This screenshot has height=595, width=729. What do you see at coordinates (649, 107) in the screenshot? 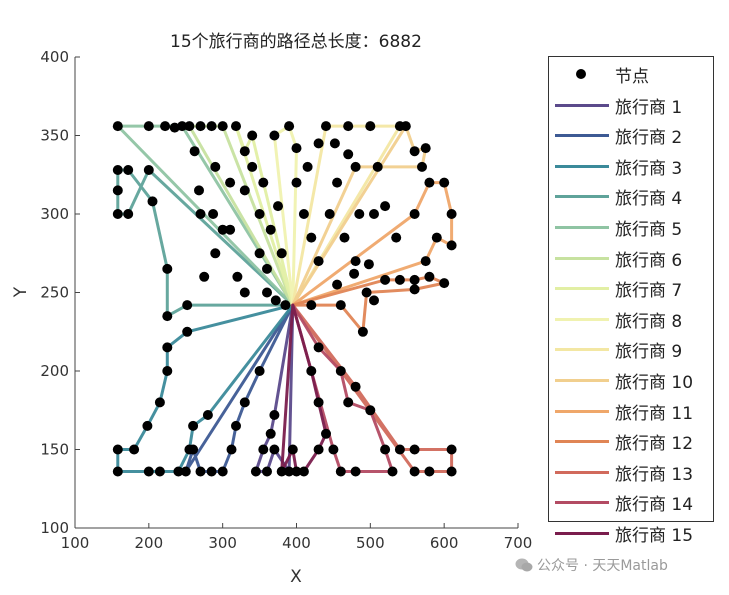
I see `legend-label: 旅行商 1` at bounding box center [649, 107].